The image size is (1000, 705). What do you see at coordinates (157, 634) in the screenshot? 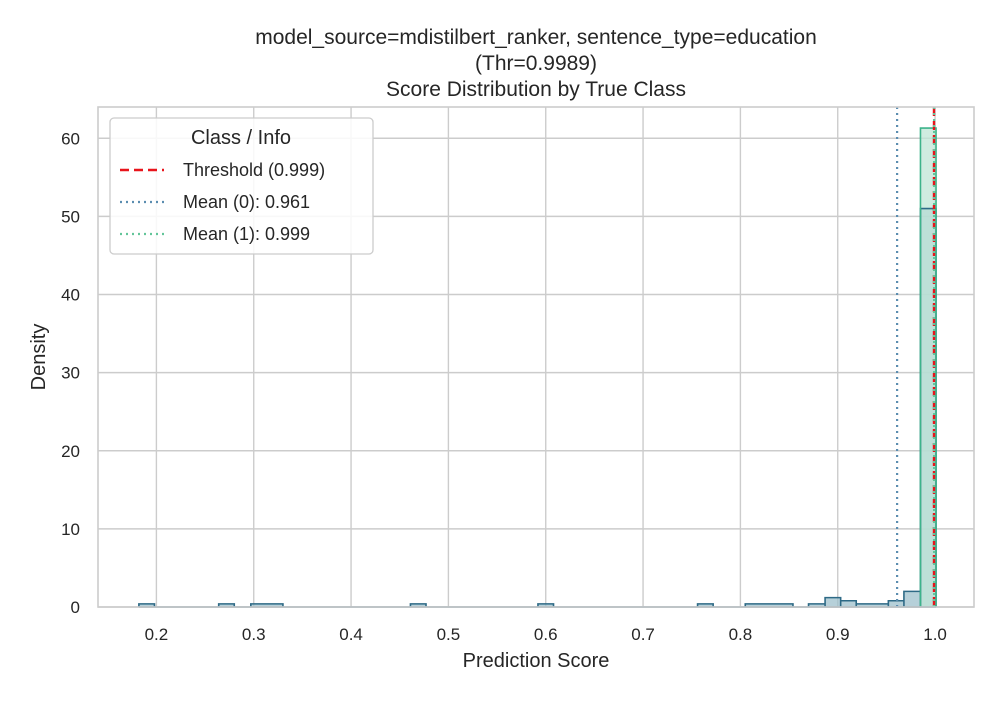
I see `x-tick-label-0: 0.2` at bounding box center [157, 634].